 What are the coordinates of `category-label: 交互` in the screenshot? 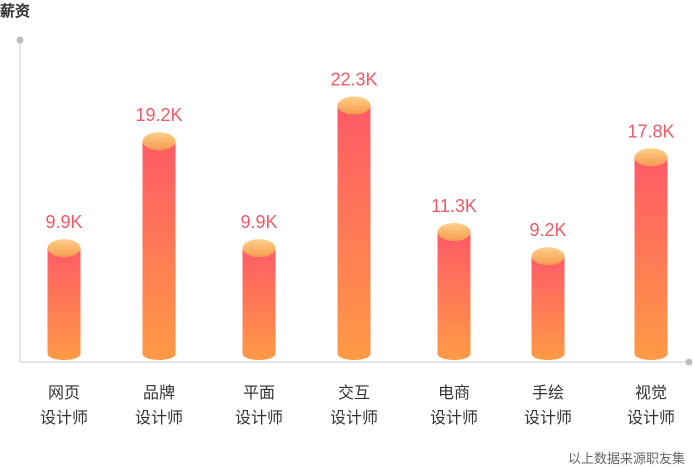 It's located at (354, 392).